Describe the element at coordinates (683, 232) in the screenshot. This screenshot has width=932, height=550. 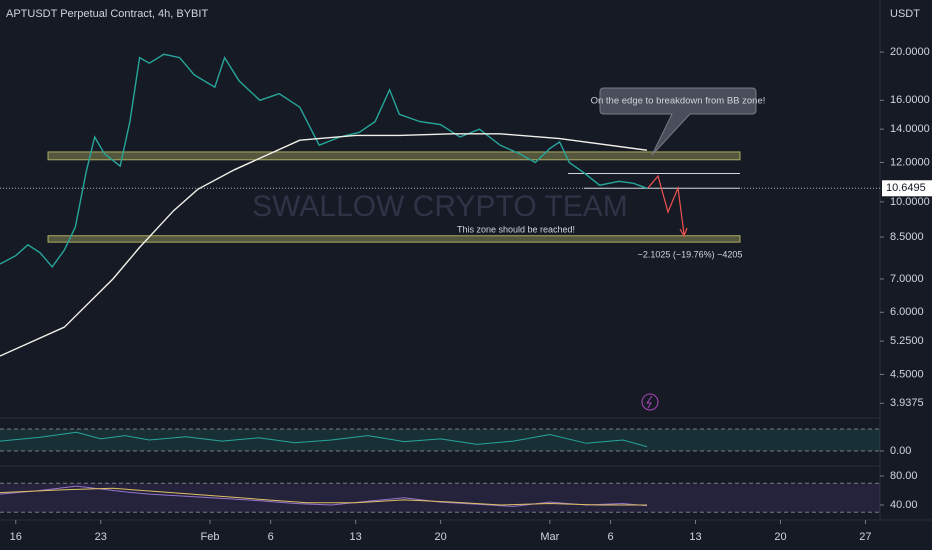
I see `projection-arrowhead` at that location.